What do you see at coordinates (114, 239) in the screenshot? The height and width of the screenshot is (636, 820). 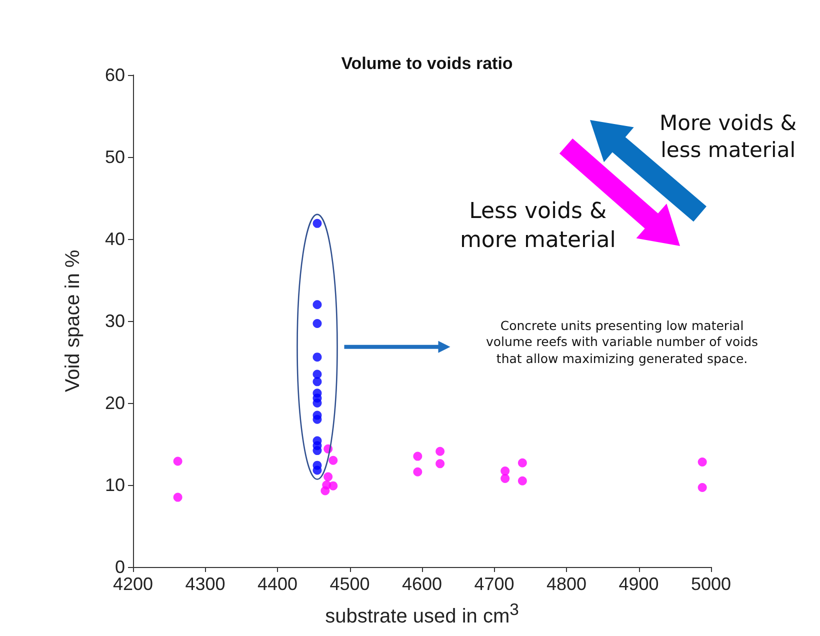 I see `y-tick-label: 40` at bounding box center [114, 239].